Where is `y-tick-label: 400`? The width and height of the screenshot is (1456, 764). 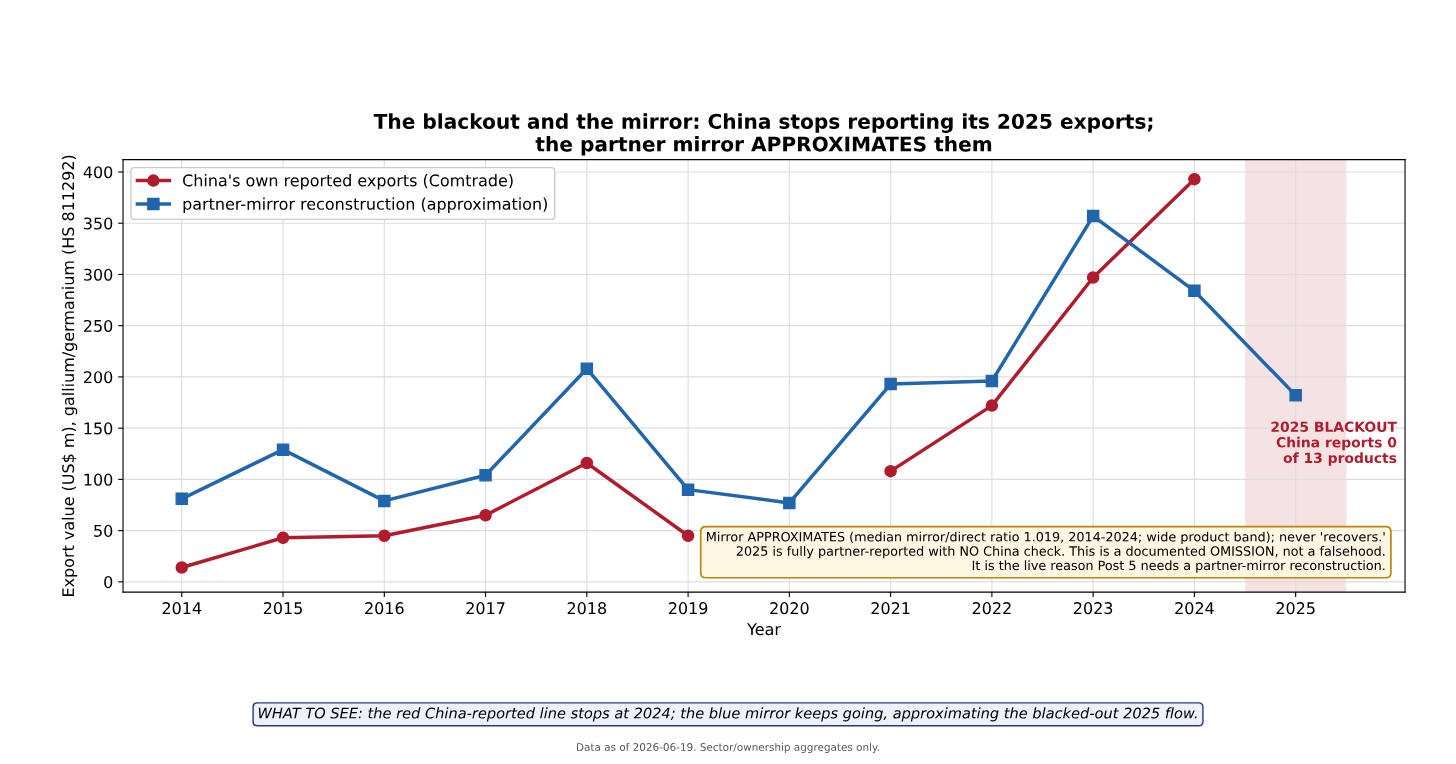 y-tick-label: 400 is located at coordinates (98, 172).